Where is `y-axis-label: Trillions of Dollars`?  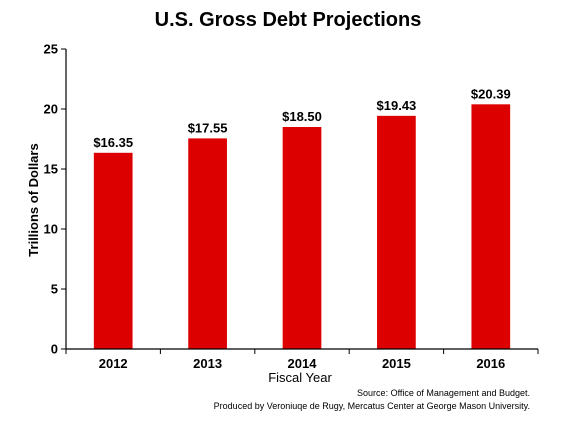
y-axis-label: Trillions of Dollars is located at coordinates (33, 199).